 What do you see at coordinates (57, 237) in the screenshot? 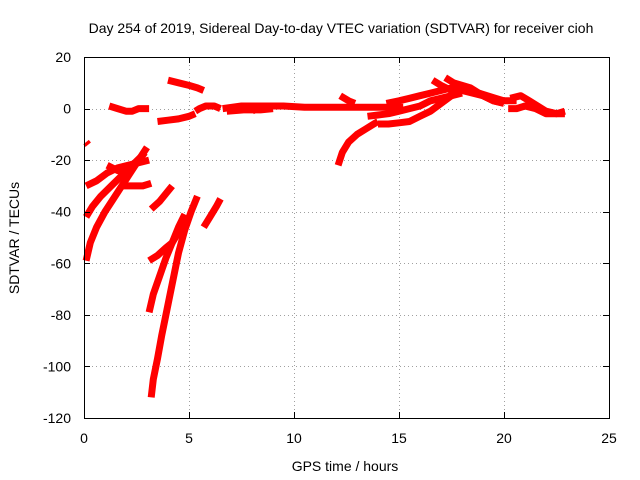
I see `y-tick-labels: -120 -100 -80 -60 -40 -20 0 20` at bounding box center [57, 237].